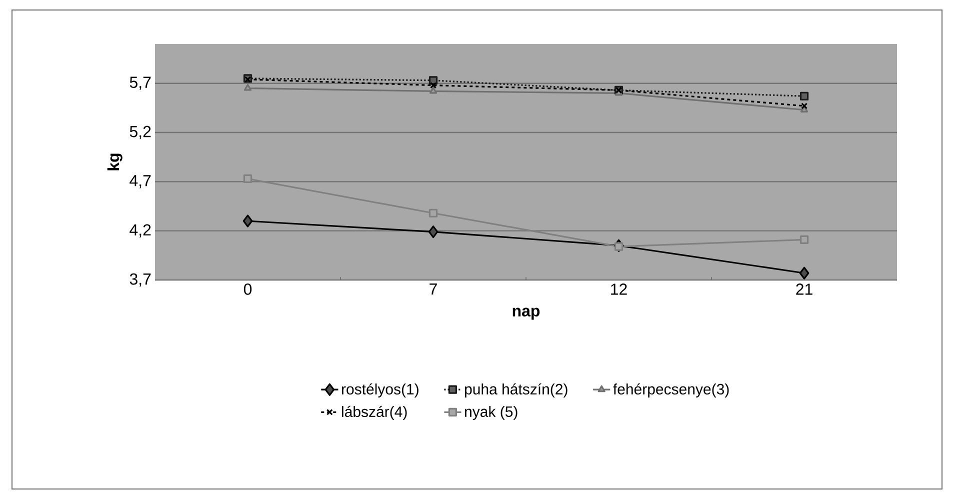 The width and height of the screenshot is (955, 499). Describe the element at coordinates (516, 390) in the screenshot. I see `legend-label: puha hátszín(2)` at that location.